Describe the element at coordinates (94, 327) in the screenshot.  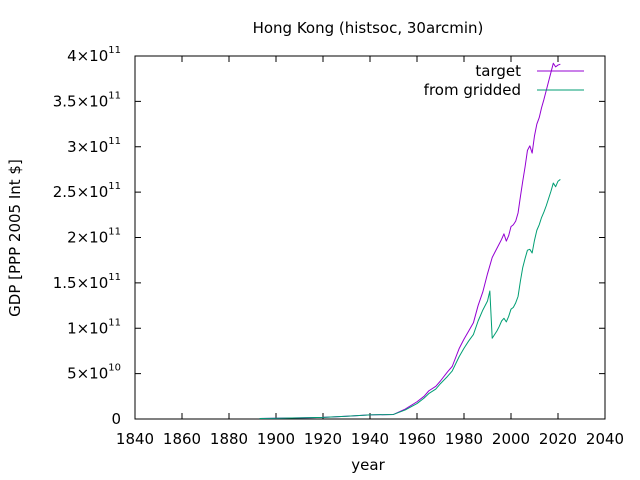
I see `y-tick-label: 1×10¹¹` at that location.